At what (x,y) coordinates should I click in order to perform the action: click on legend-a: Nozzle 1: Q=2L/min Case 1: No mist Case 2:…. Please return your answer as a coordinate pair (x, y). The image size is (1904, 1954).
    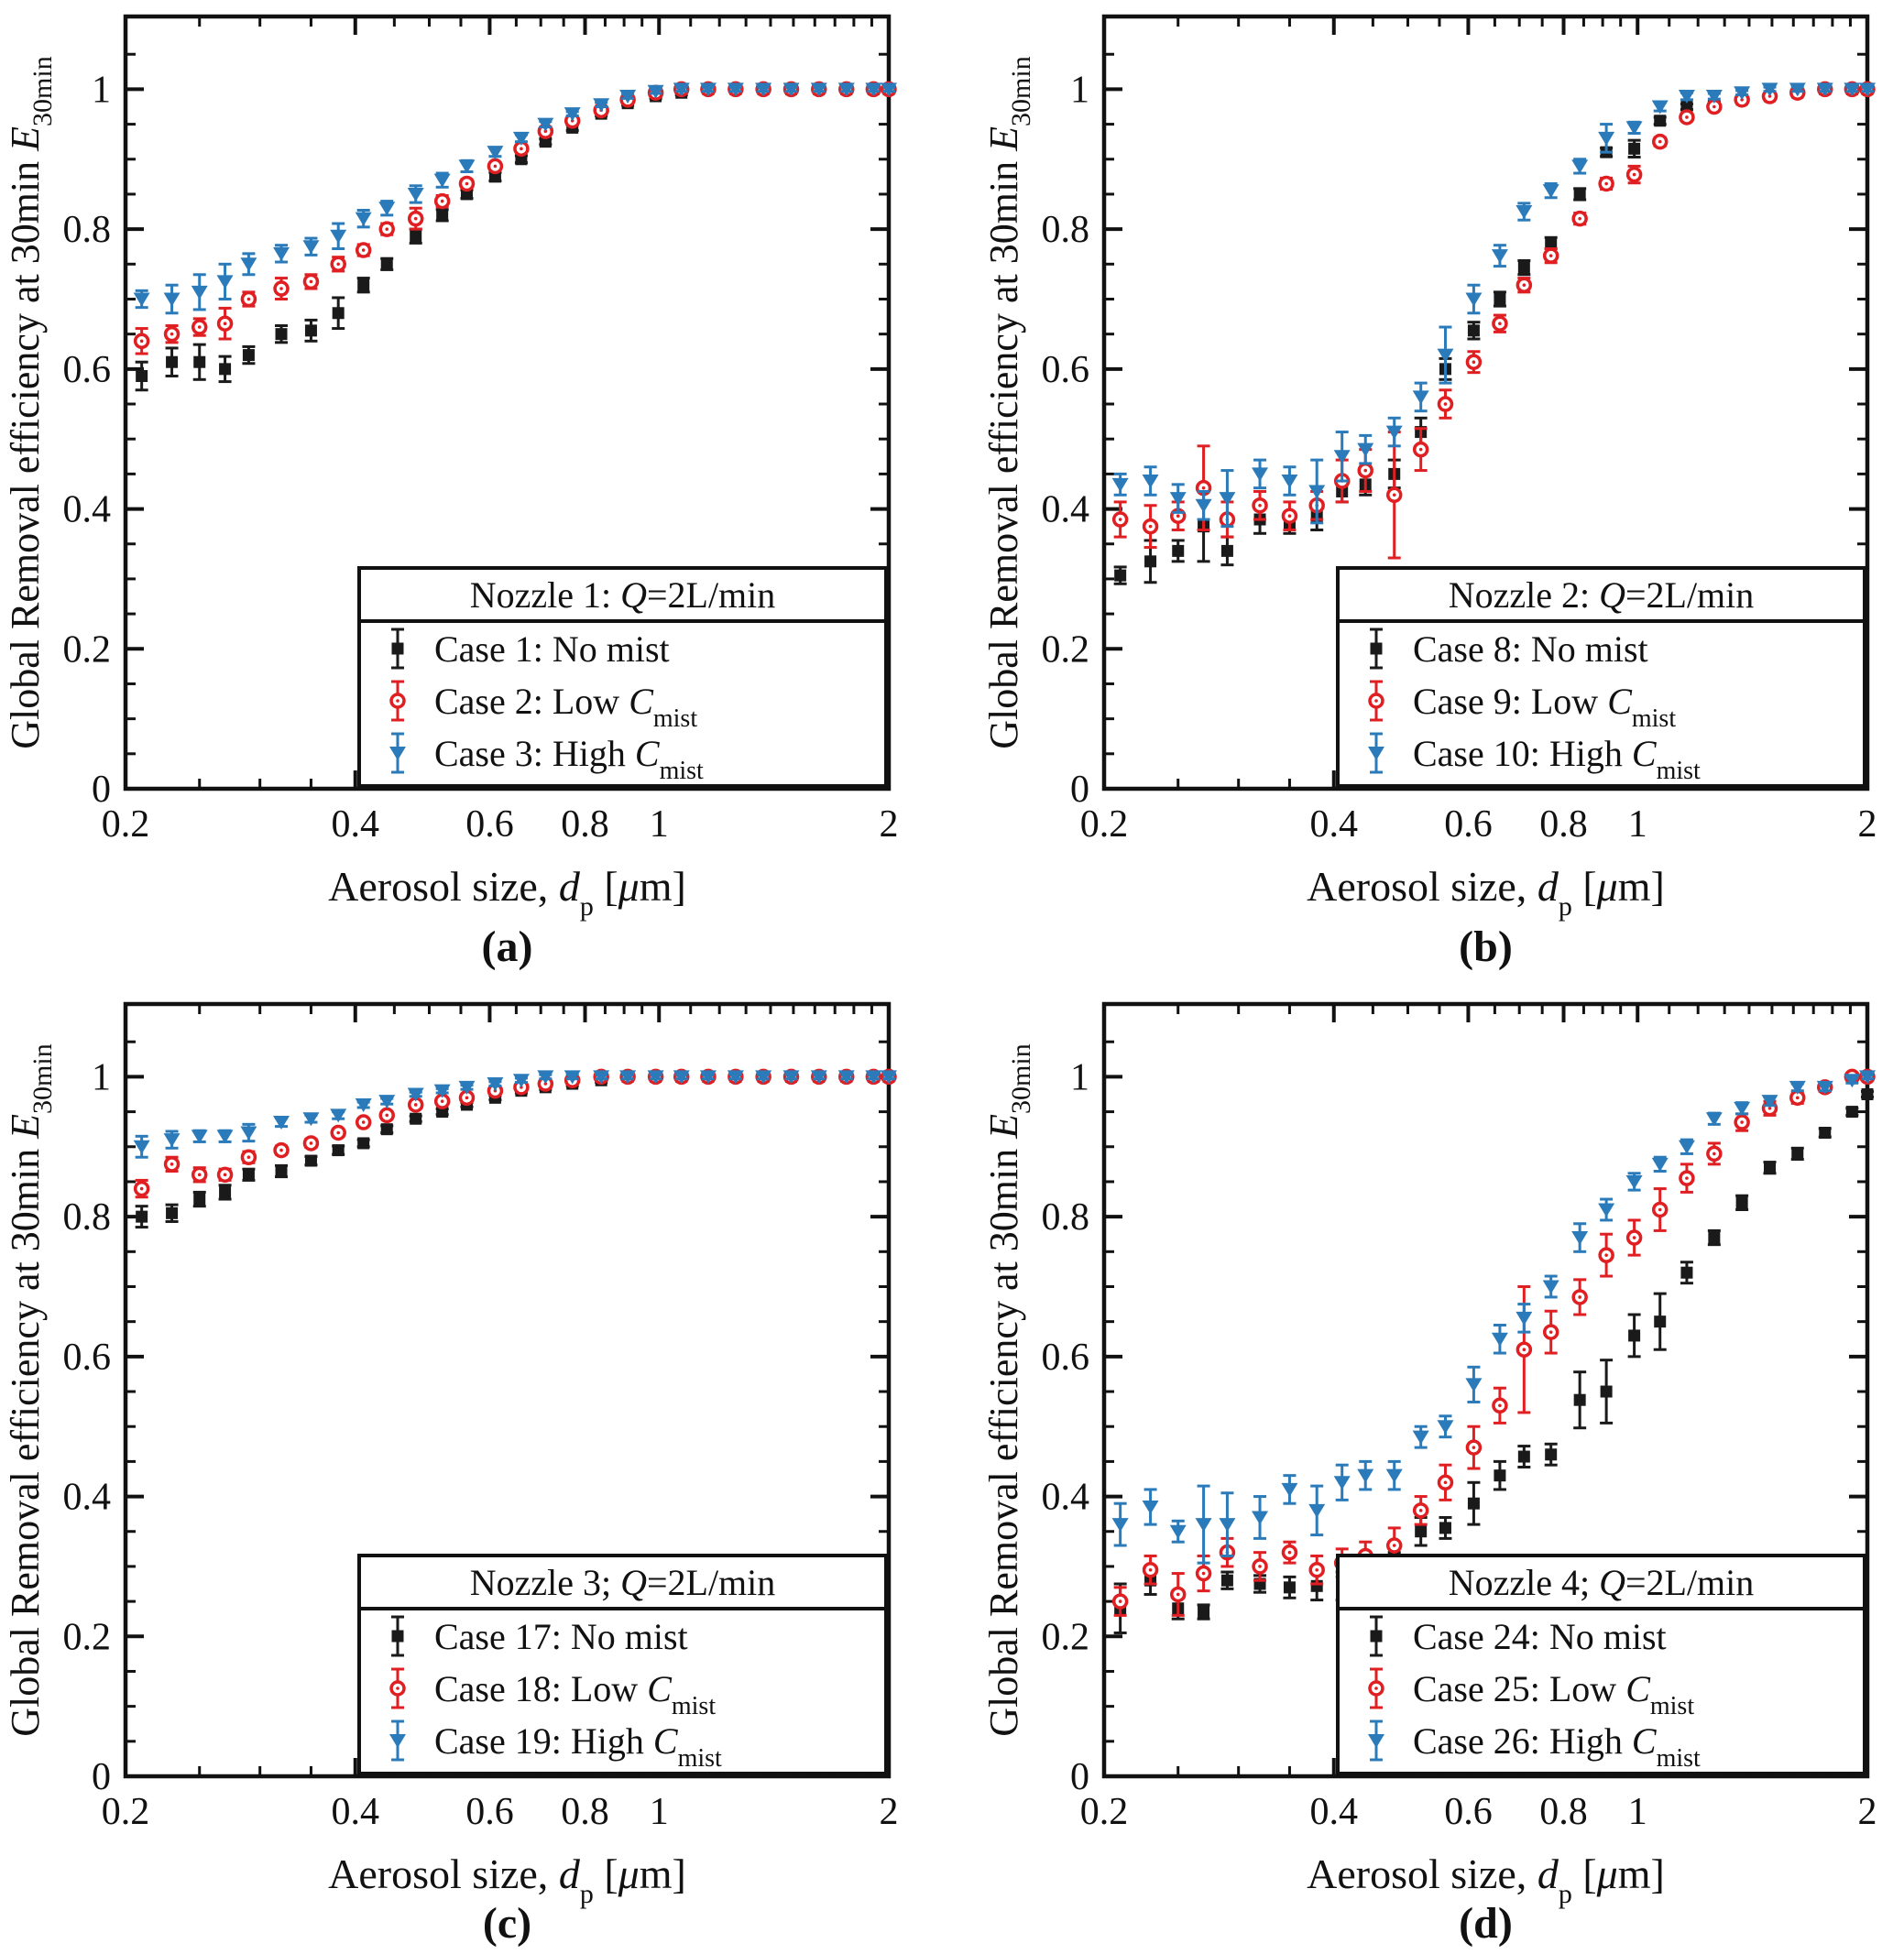
    Looking at the image, I should click on (622, 677).